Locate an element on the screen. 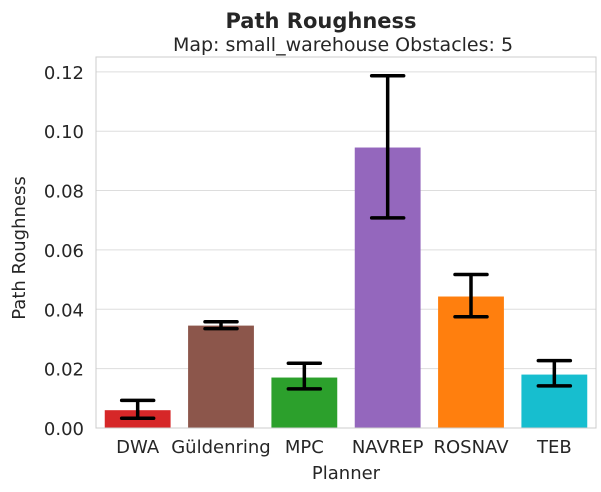 Image resolution: width=601 pixels, height=492 pixels. chart-subtitle: Map: small_warehouse Obstacles: 5 is located at coordinates (343, 45).